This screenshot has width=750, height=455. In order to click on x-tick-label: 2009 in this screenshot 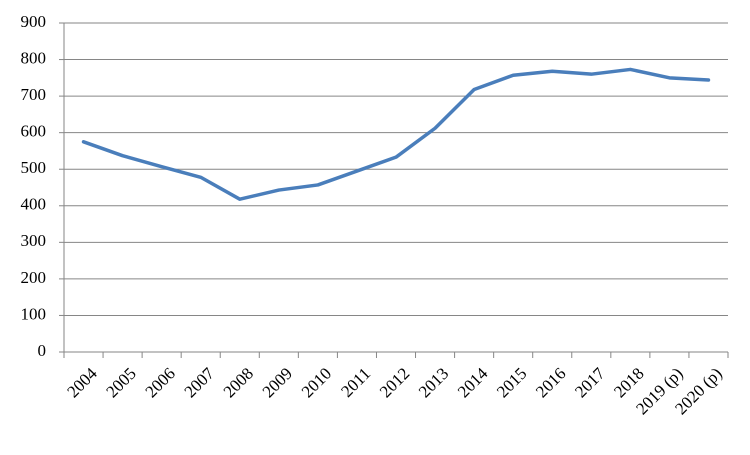, I will do `click(277, 382)`.